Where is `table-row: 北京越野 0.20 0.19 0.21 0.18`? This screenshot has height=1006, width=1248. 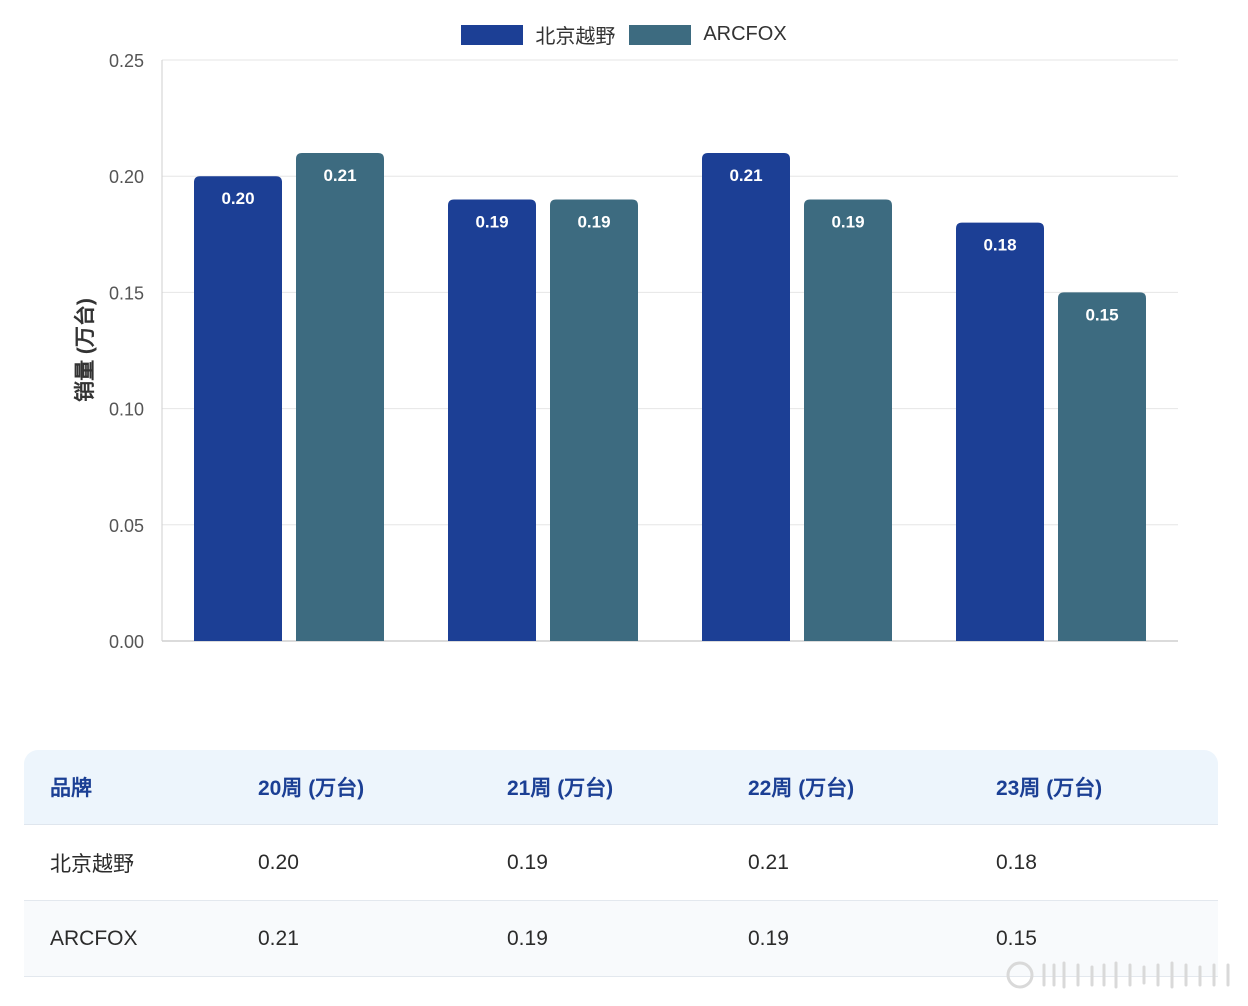 table-row: 北京越野 0.20 0.19 0.21 0.18 is located at coordinates (621, 862).